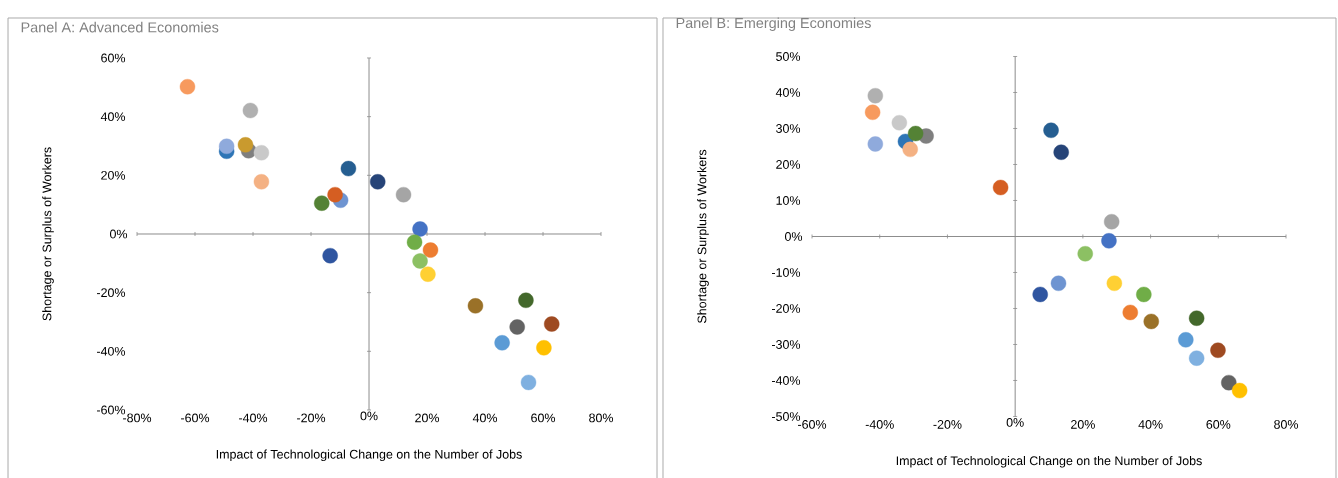 This screenshot has width=1338, height=478. I want to click on y-tick-label: -10%, so click(786, 272).